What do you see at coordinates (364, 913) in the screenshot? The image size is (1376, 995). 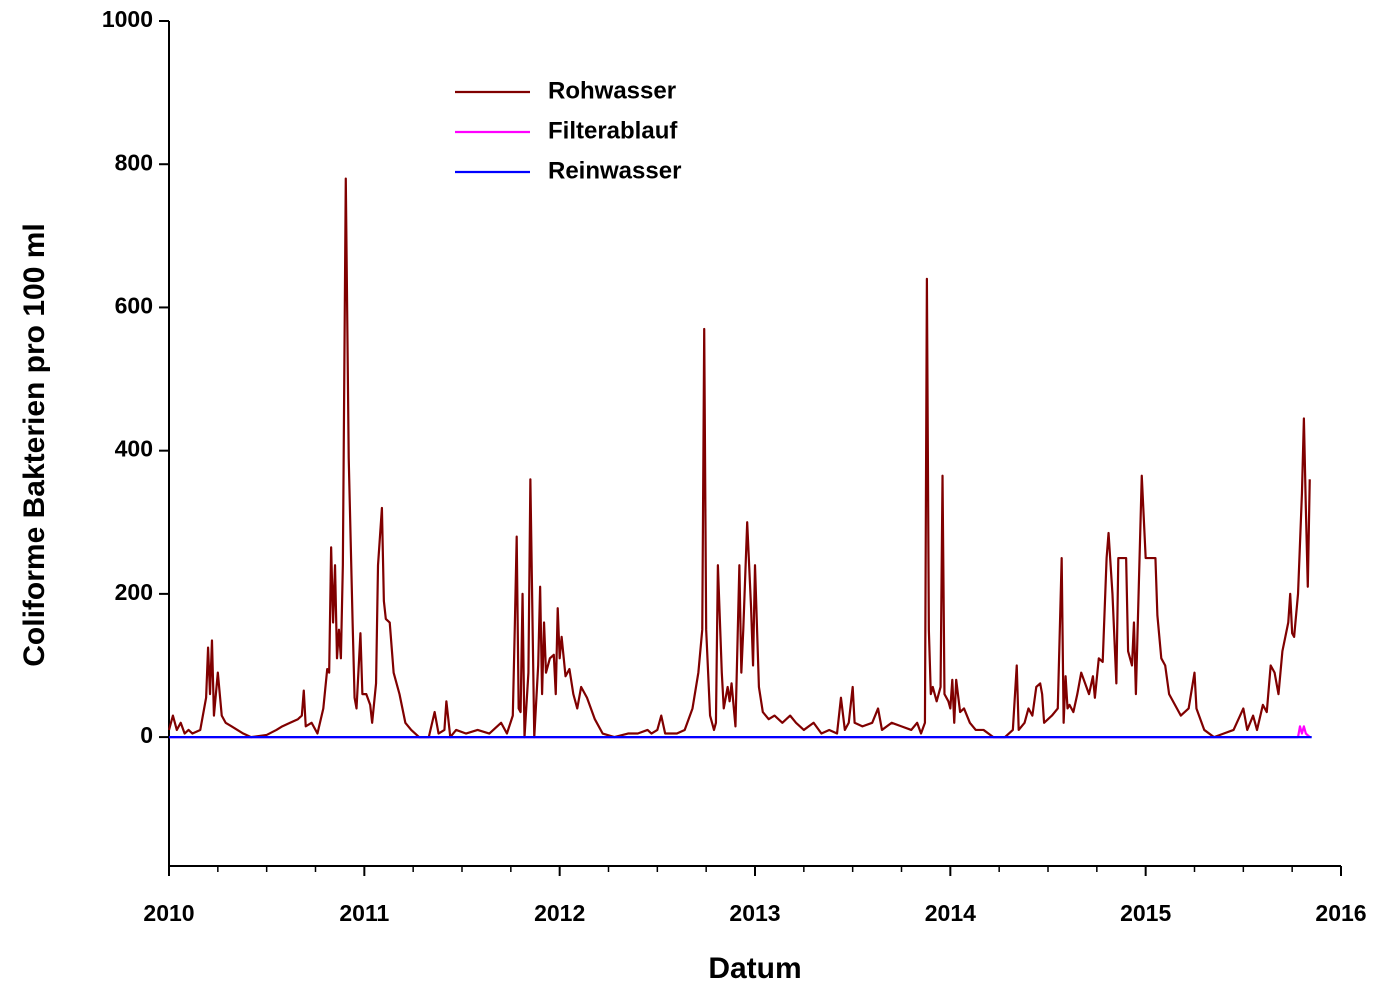 I see `x-tick-label: 2011` at bounding box center [364, 913].